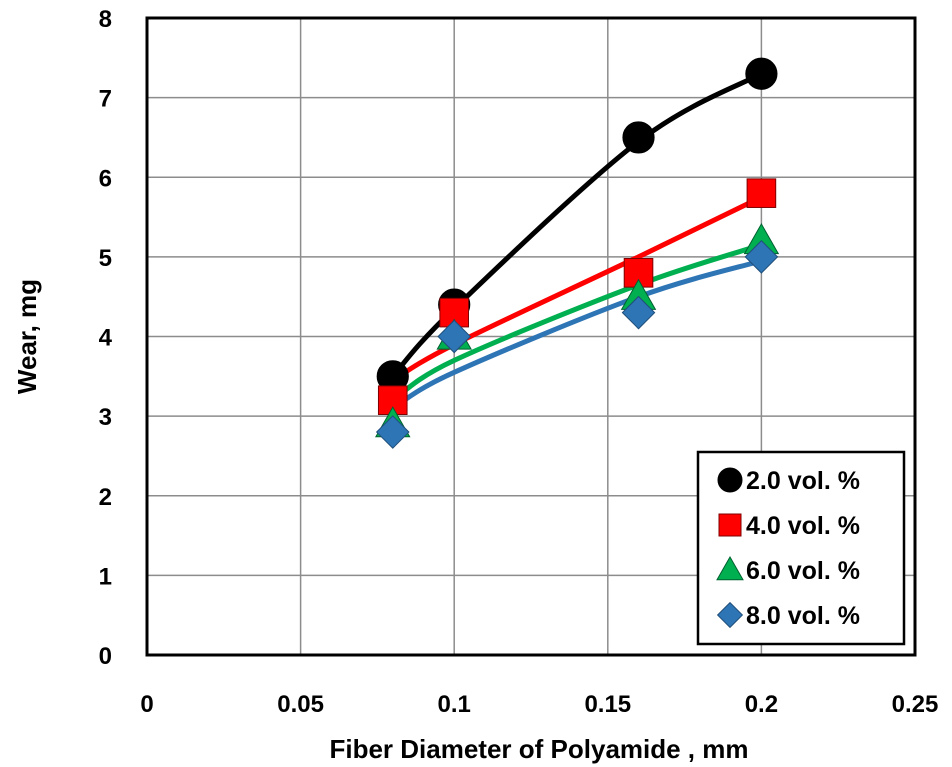  Describe the element at coordinates (730, 615) in the screenshot. I see `legend-marker-diamond` at that location.